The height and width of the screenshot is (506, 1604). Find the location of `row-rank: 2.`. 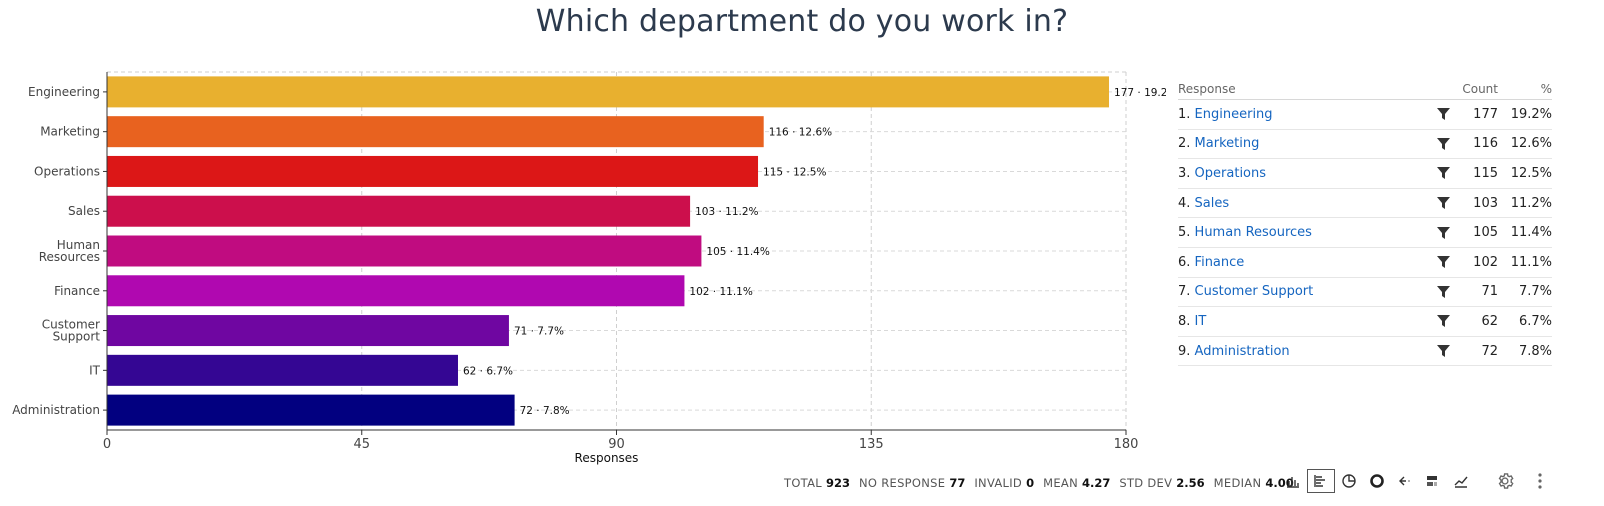

row-rank: 2. is located at coordinates (1184, 144).